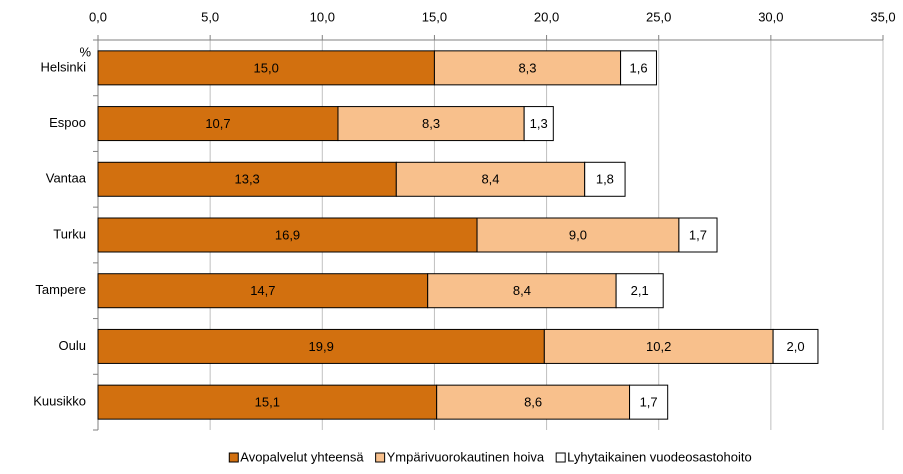  Describe the element at coordinates (770, 16) in the screenshot. I see `x-tick-label: 30,0` at that location.